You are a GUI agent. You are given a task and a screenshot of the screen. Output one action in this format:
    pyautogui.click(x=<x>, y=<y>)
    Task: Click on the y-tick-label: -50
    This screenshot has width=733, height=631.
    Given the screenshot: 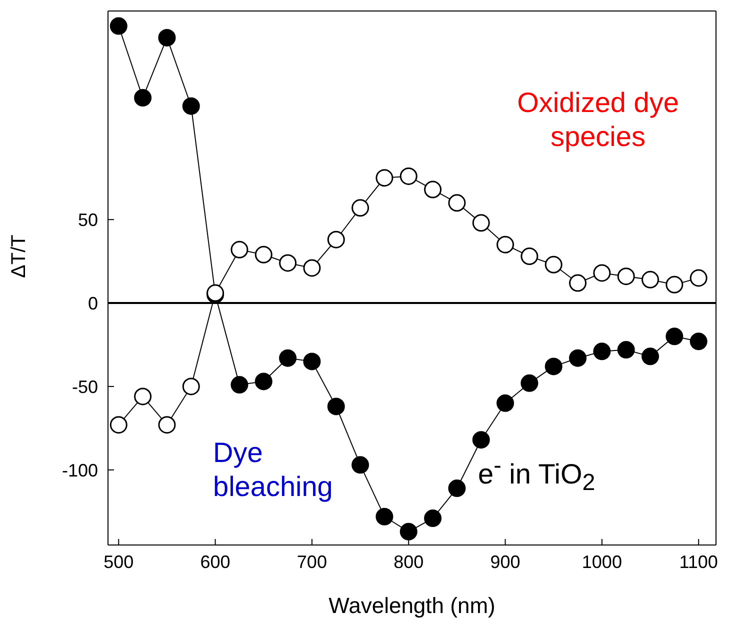 What is the action you would take?
    pyautogui.click(x=85, y=386)
    